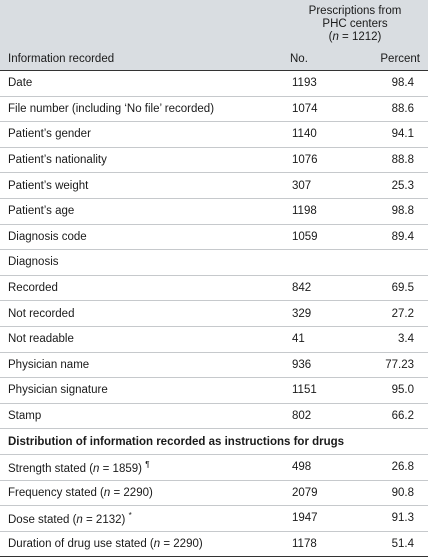 The image size is (428, 560). What do you see at coordinates (389, 237) in the screenshot?
I see `row-percent: 89.4` at bounding box center [389, 237].